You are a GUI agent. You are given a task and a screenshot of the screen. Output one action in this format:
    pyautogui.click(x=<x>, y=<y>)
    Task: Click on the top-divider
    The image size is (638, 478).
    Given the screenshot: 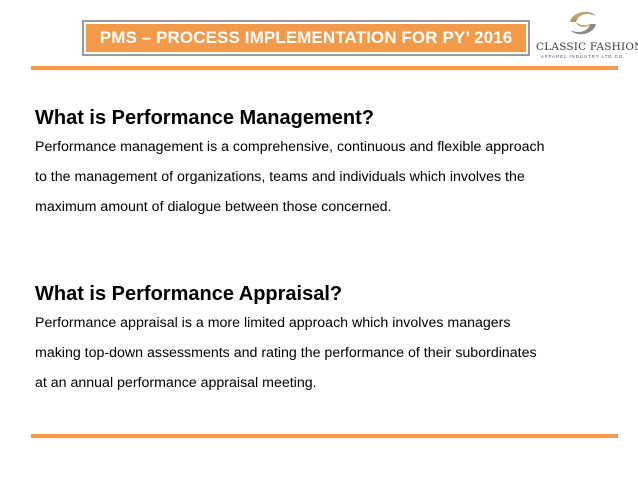 What is the action you would take?
    pyautogui.click(x=324, y=68)
    